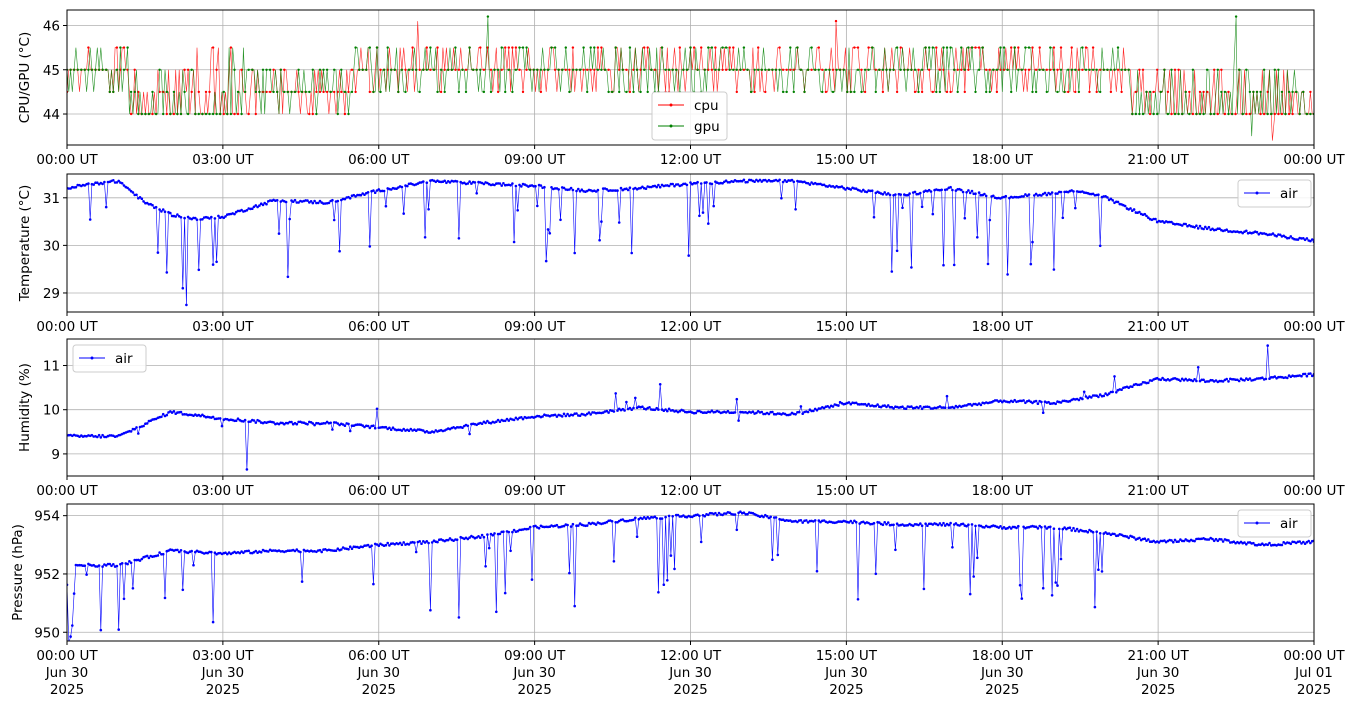 This screenshot has height=711, width=1355. What do you see at coordinates (534, 673) in the screenshot?
I see `x-tick-date: Jun 30` at bounding box center [534, 673].